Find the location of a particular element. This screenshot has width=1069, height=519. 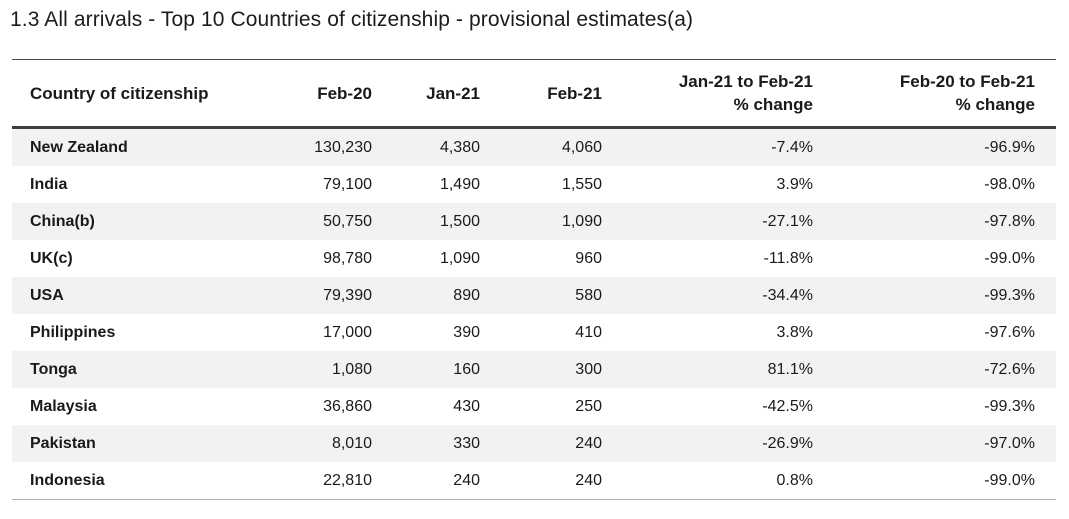

cell-pct-change-feb20-feb21: -72.6% is located at coordinates (1009, 369).